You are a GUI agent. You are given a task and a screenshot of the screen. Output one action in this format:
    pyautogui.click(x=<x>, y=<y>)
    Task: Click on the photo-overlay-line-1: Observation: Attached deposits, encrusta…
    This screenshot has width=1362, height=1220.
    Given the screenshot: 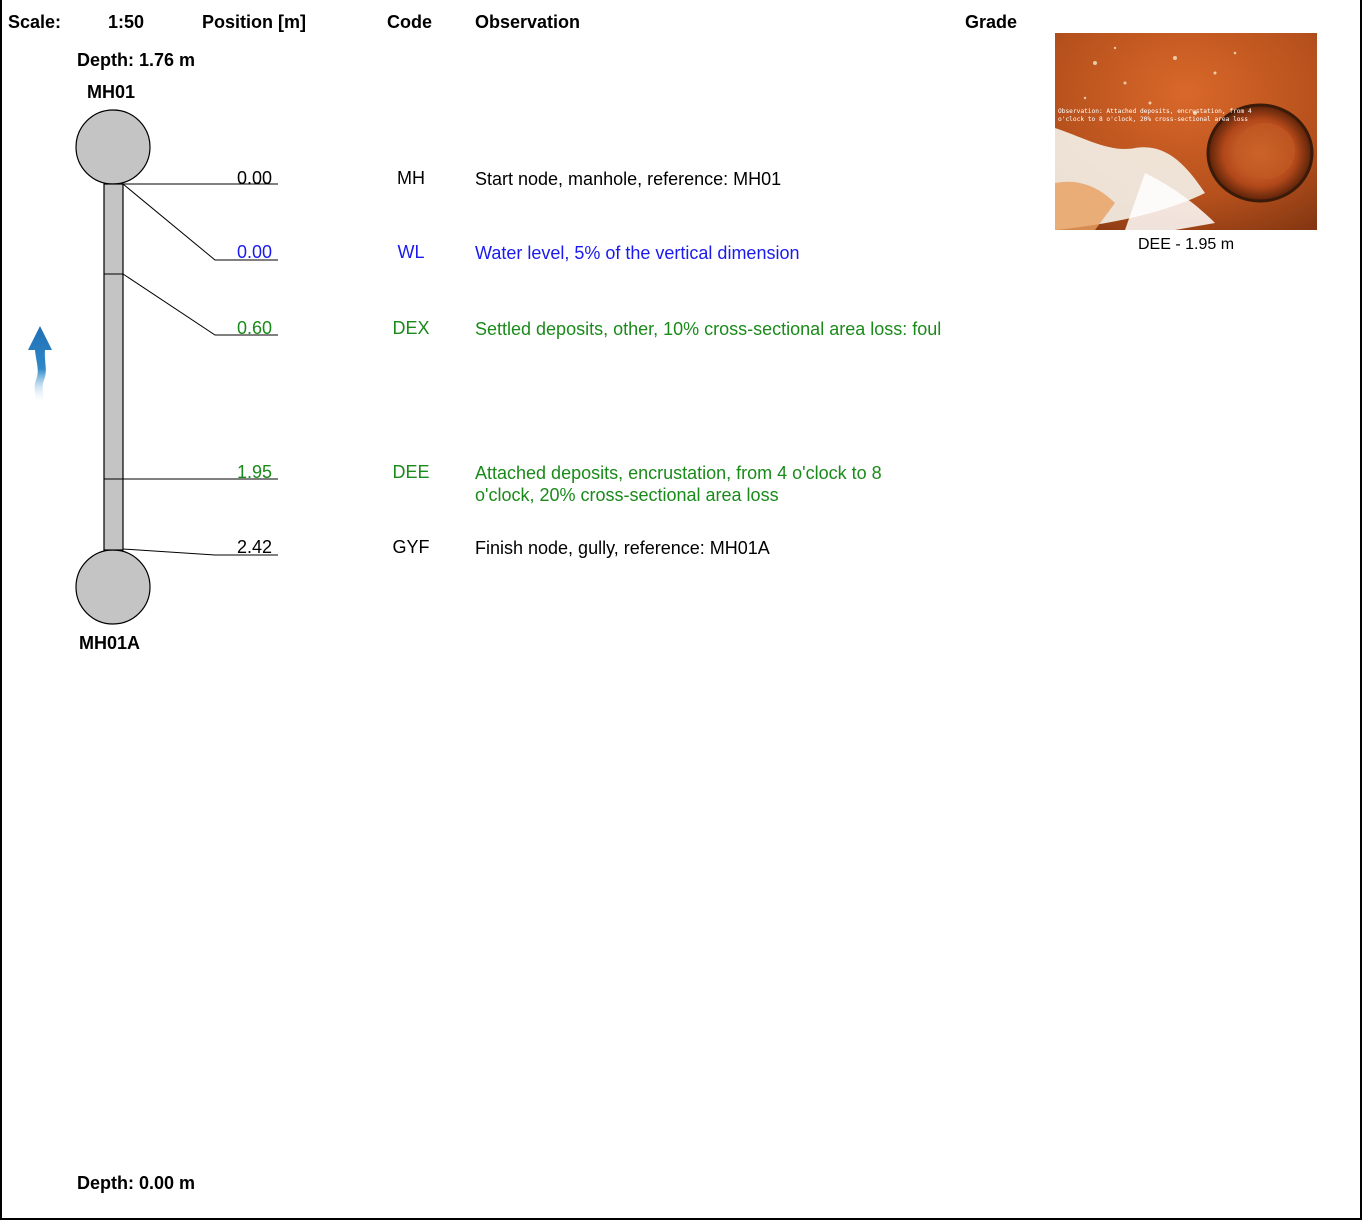 What is the action you would take?
    pyautogui.click(x=1155, y=111)
    